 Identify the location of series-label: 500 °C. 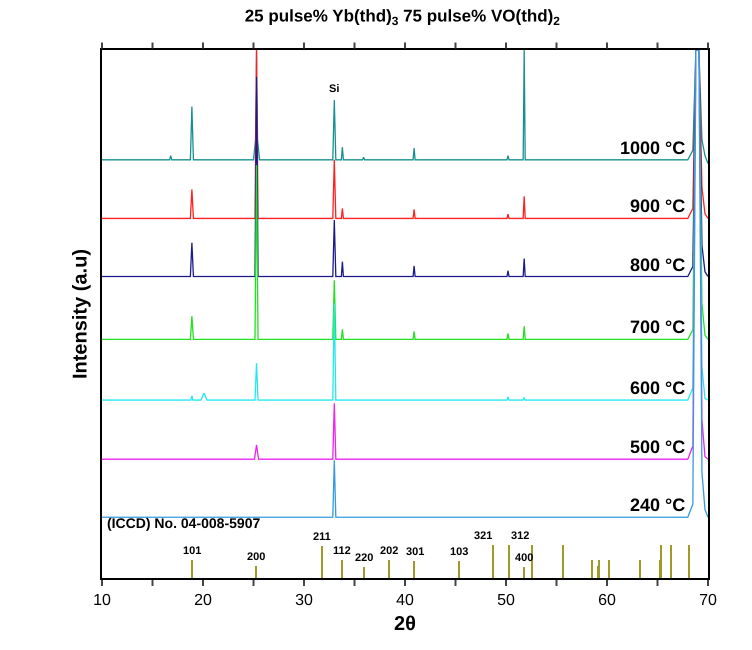
(658, 447).